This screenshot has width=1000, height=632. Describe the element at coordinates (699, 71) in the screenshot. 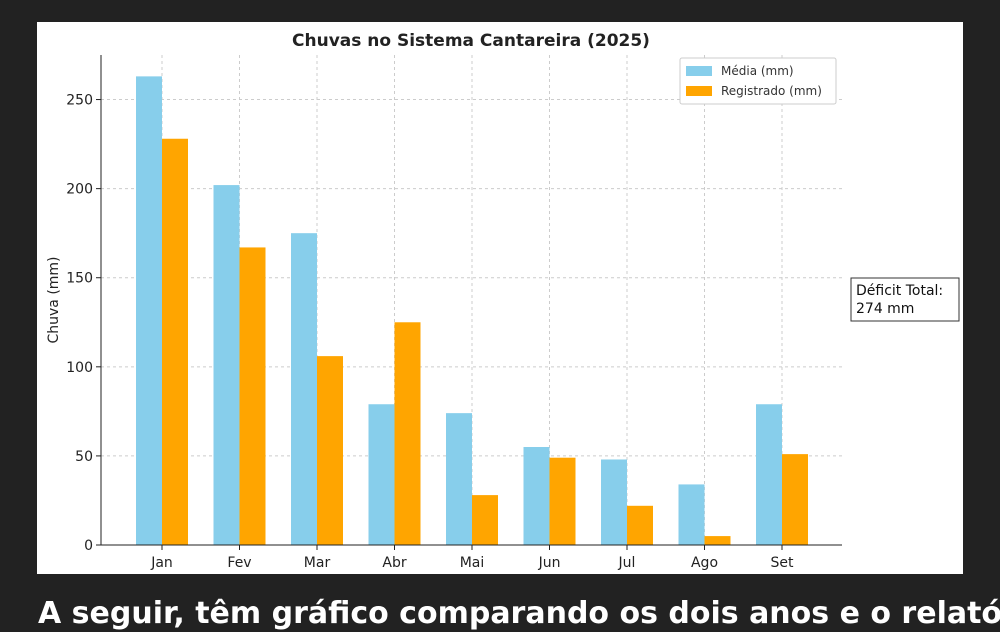

I see `legend-swatch-media` at that location.